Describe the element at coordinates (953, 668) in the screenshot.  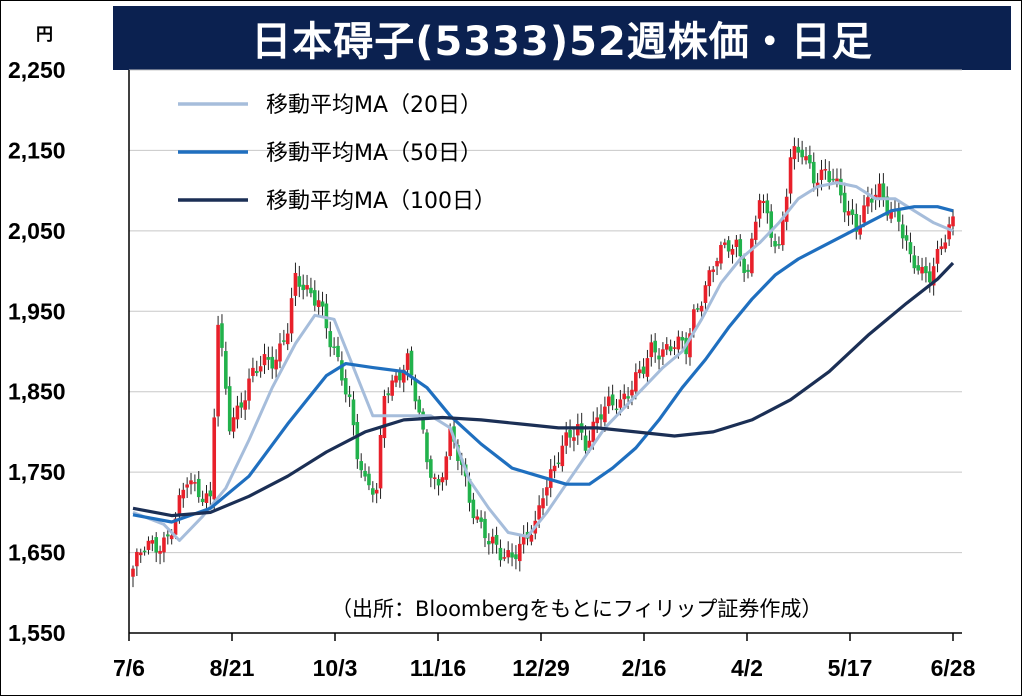
I see `x-tick-label: 6/28` at that location.